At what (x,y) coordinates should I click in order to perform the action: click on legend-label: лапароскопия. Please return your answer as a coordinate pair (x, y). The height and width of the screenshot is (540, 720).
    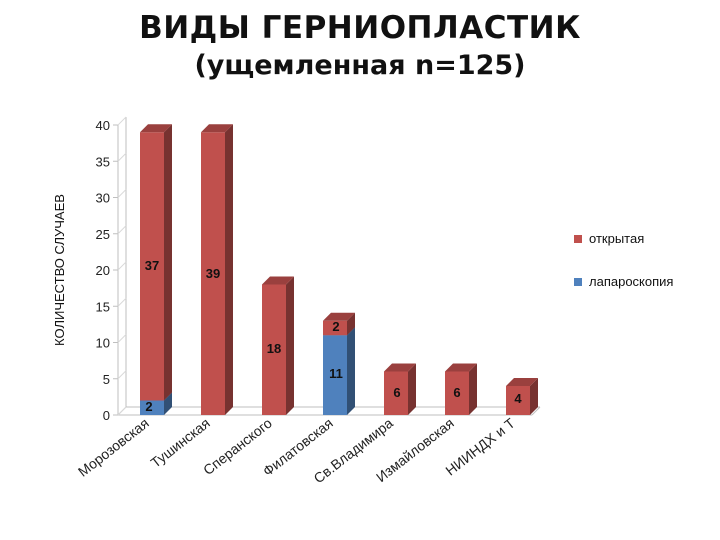
    Looking at the image, I should click on (631, 281).